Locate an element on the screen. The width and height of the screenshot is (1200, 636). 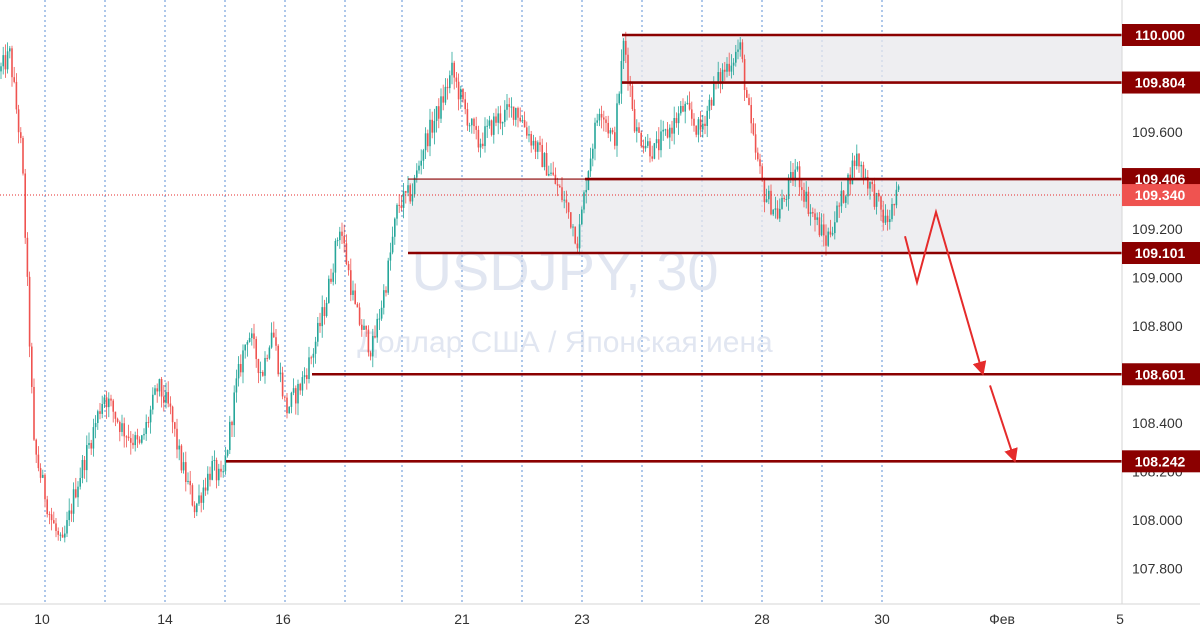
watermark-description: Доллар США / Японская иена is located at coordinates (565, 342).